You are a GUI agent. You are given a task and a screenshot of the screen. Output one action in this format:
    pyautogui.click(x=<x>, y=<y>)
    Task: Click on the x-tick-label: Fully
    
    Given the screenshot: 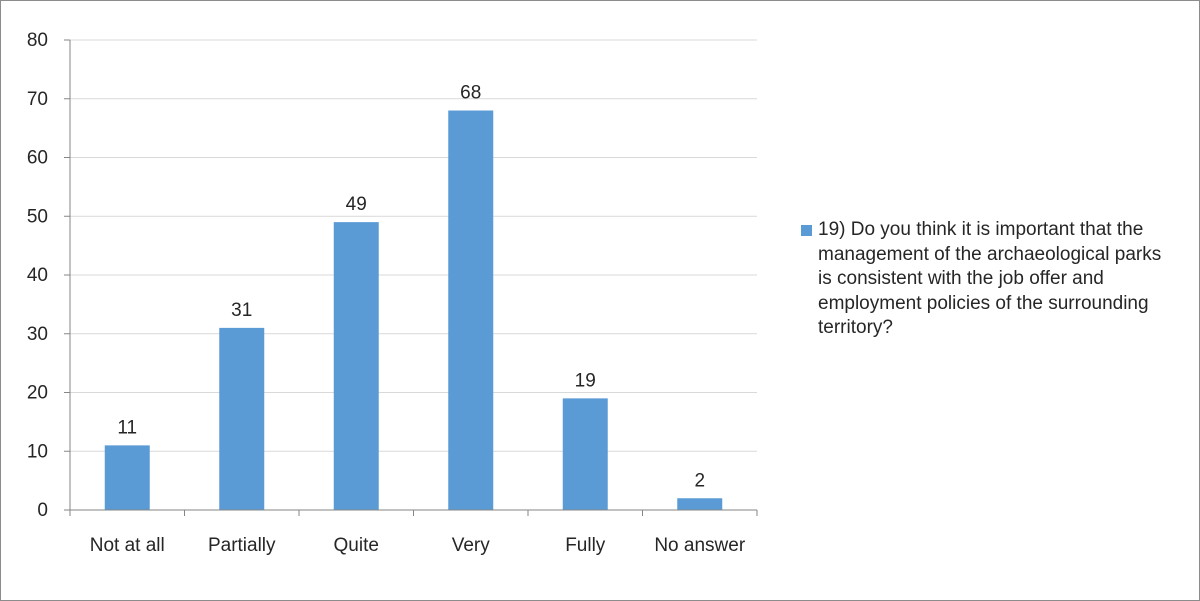 What is the action you would take?
    pyautogui.click(x=585, y=545)
    